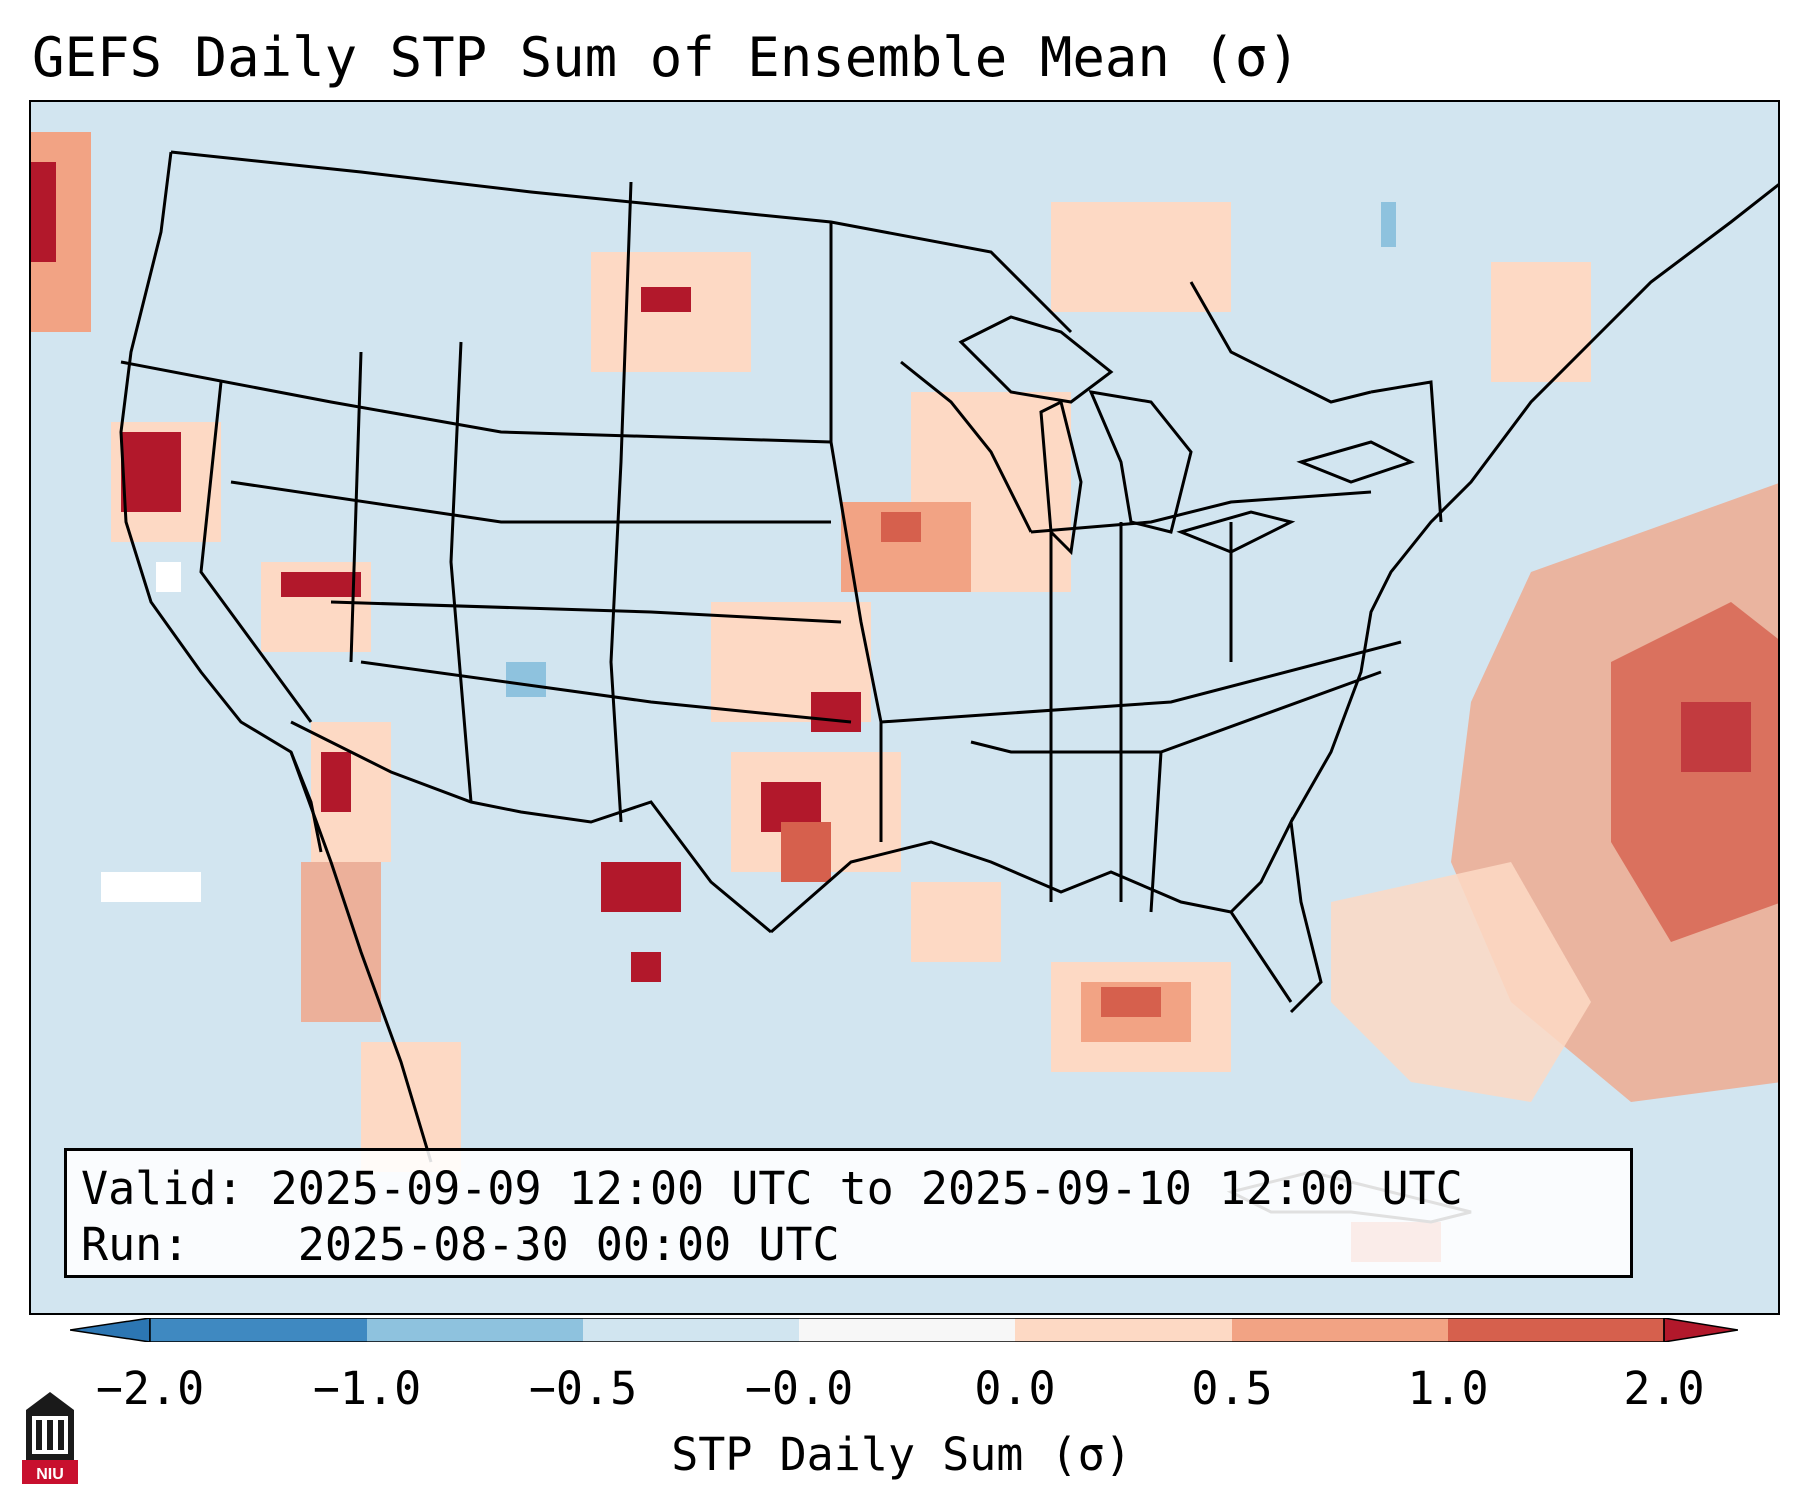 The image size is (1803, 1506). Describe the element at coordinates (901, 1454) in the screenshot. I see `colorbar-label: STP Daily Sum (σ)` at that location.